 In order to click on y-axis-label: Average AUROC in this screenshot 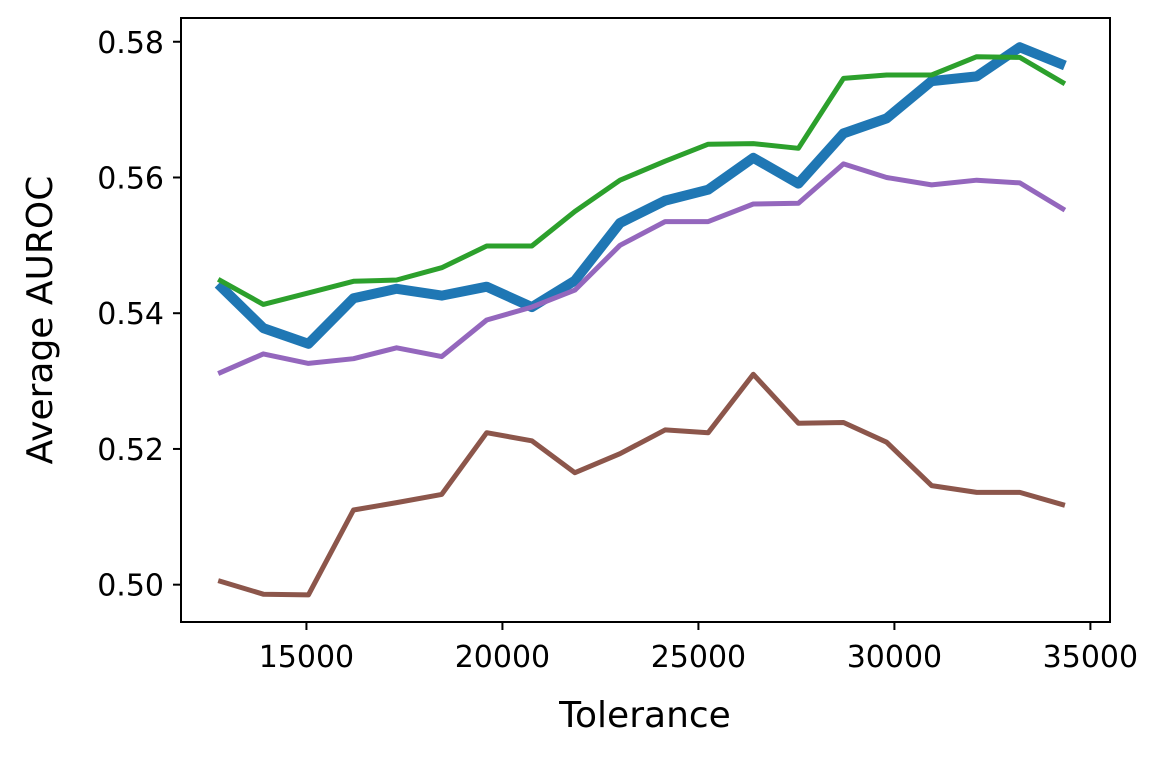, I will do `click(40, 320)`.